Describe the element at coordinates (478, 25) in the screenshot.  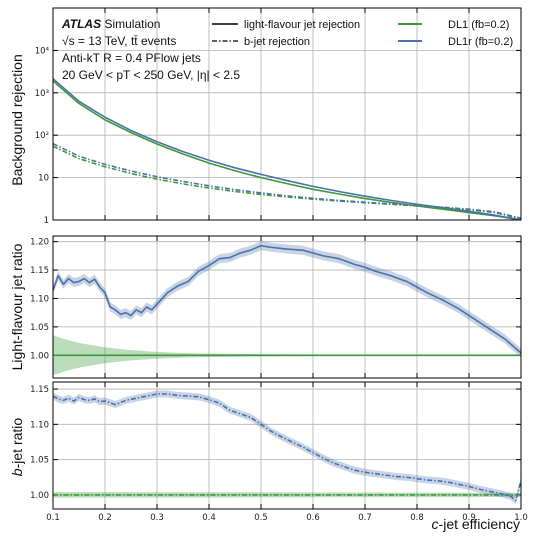
I see `legend-dl1-label: DL1 (fb=0.2)` at that location.